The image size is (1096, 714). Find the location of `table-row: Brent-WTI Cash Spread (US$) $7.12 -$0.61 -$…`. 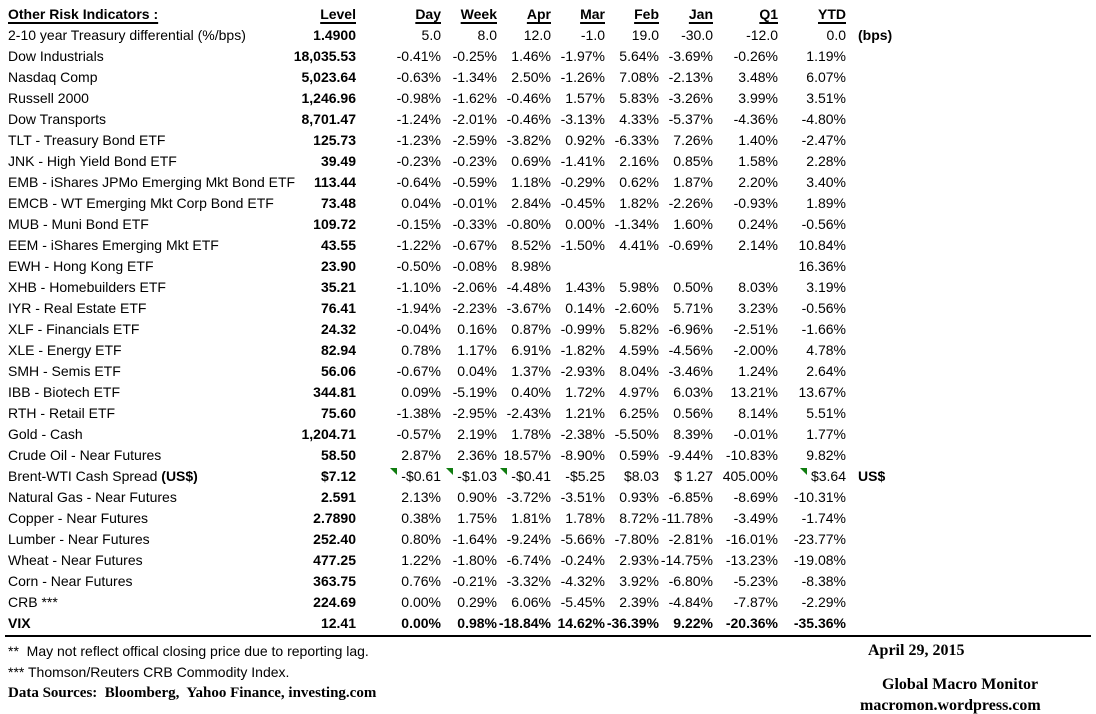

table-row: Brent-WTI Cash Spread (US$) $7.12 -$0.61 -$… is located at coordinates (552, 475).